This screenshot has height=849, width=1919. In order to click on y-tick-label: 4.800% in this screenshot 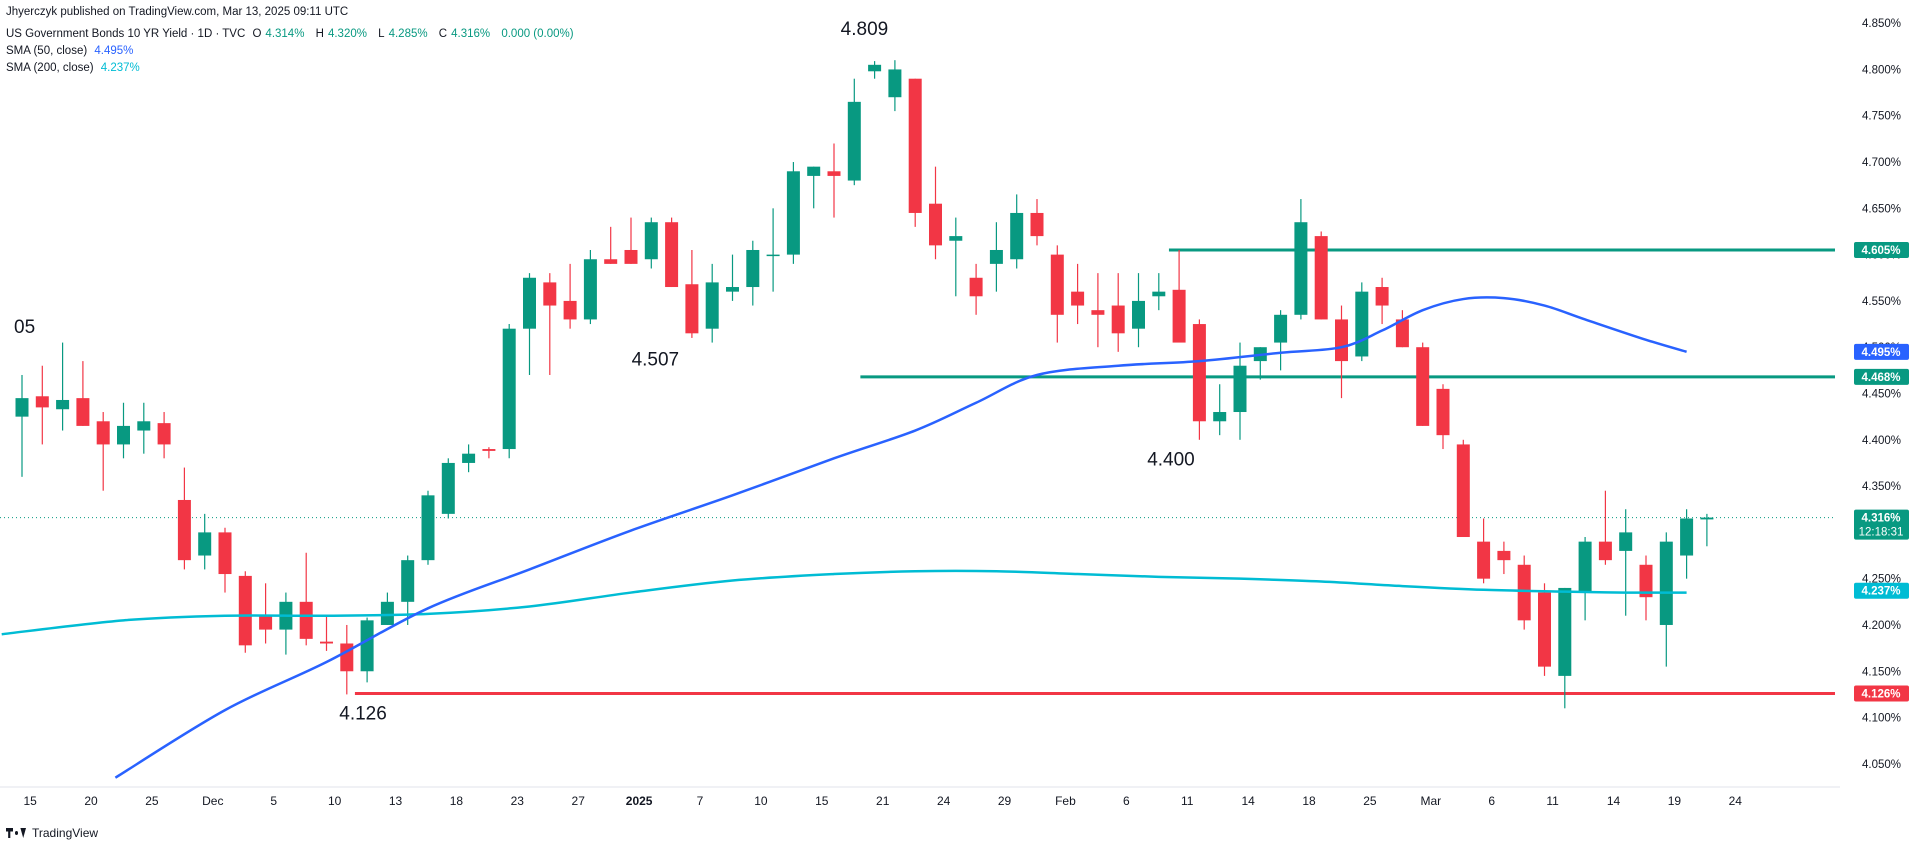, I will do `click(1881, 70)`.